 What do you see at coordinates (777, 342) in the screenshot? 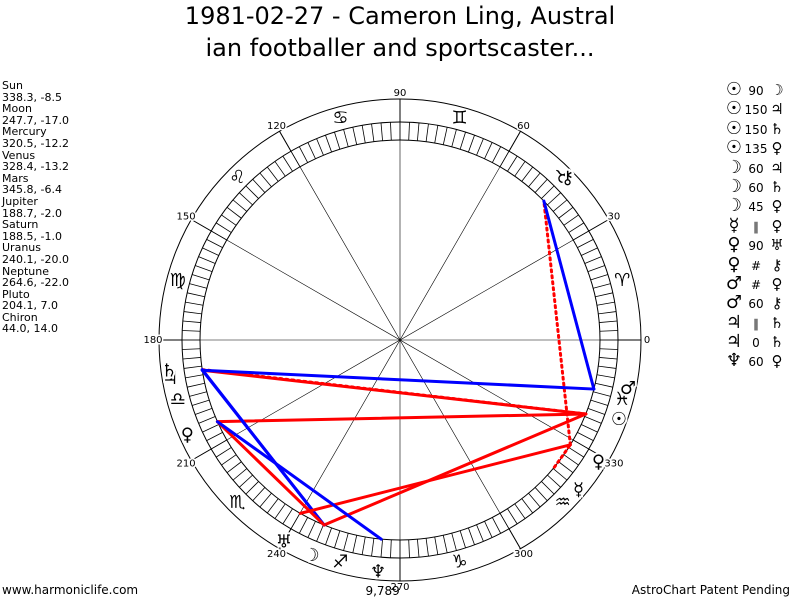
I see `aspect-planet-2: ♄` at bounding box center [777, 342].